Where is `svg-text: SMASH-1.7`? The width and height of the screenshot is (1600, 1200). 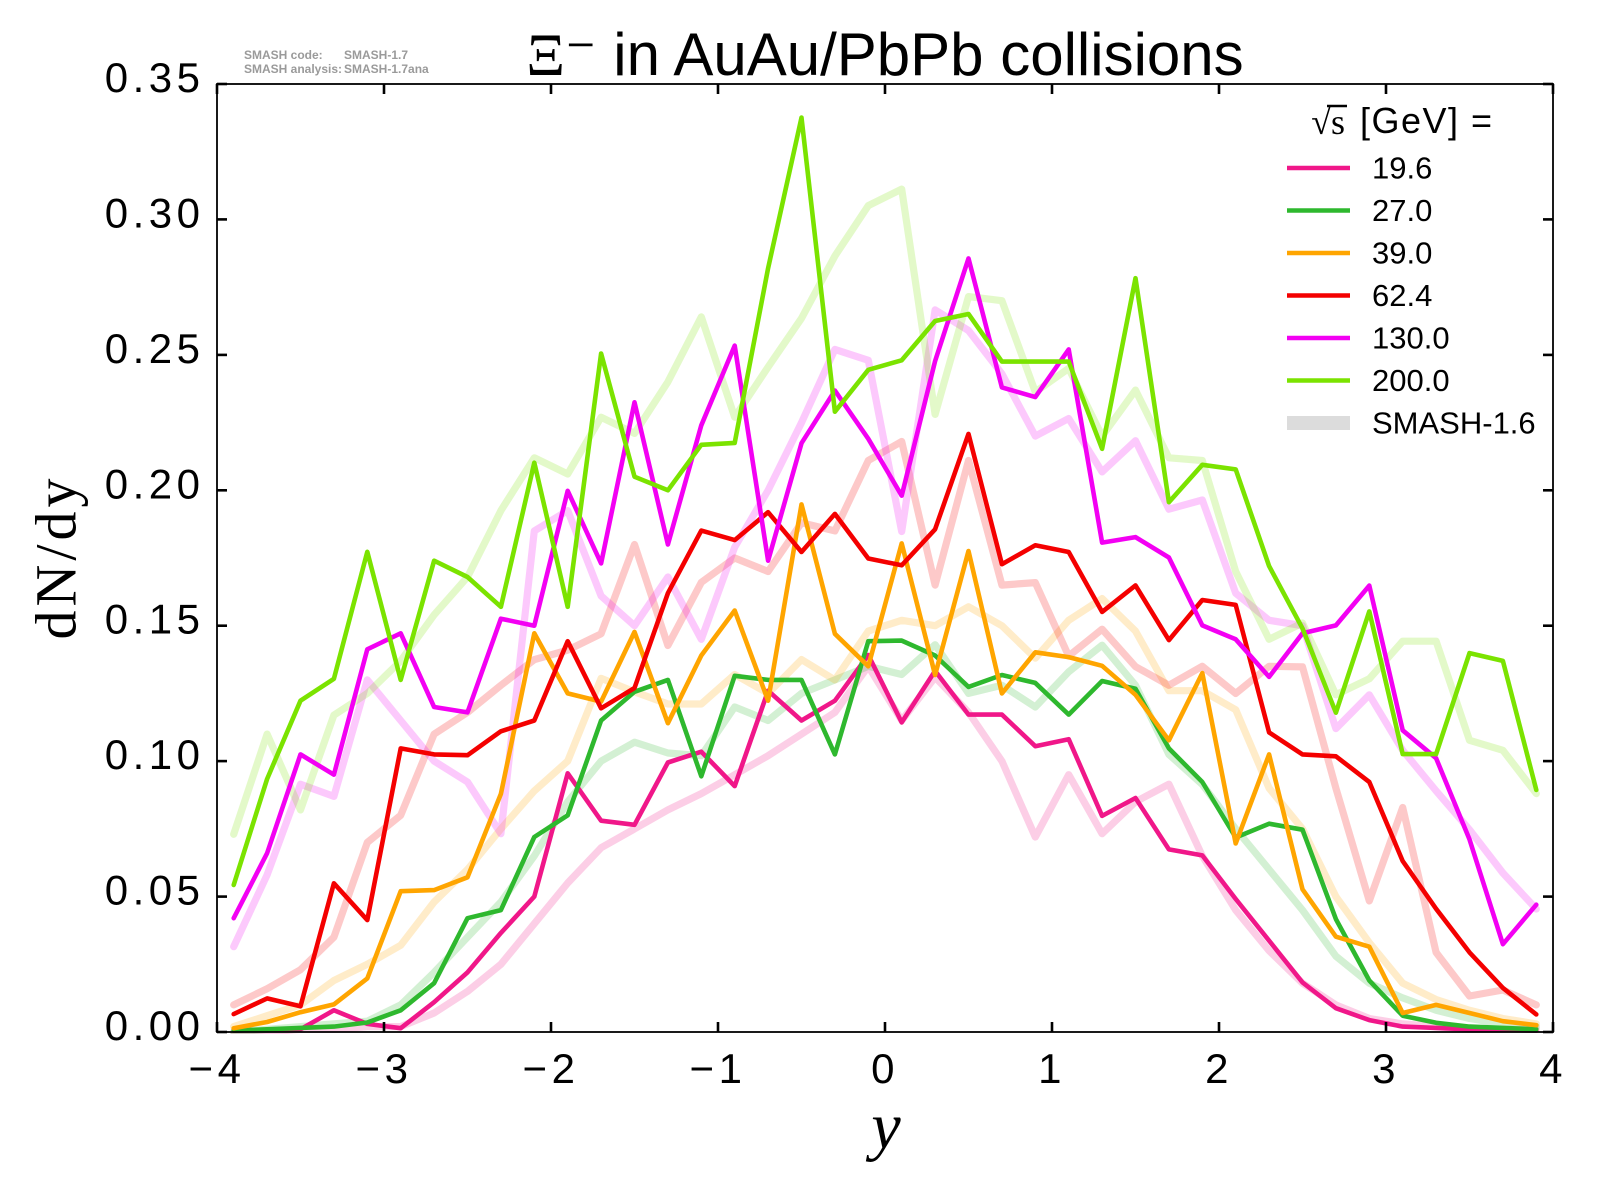 svg-text: SMASH-1.7 is located at coordinates (376, 55).